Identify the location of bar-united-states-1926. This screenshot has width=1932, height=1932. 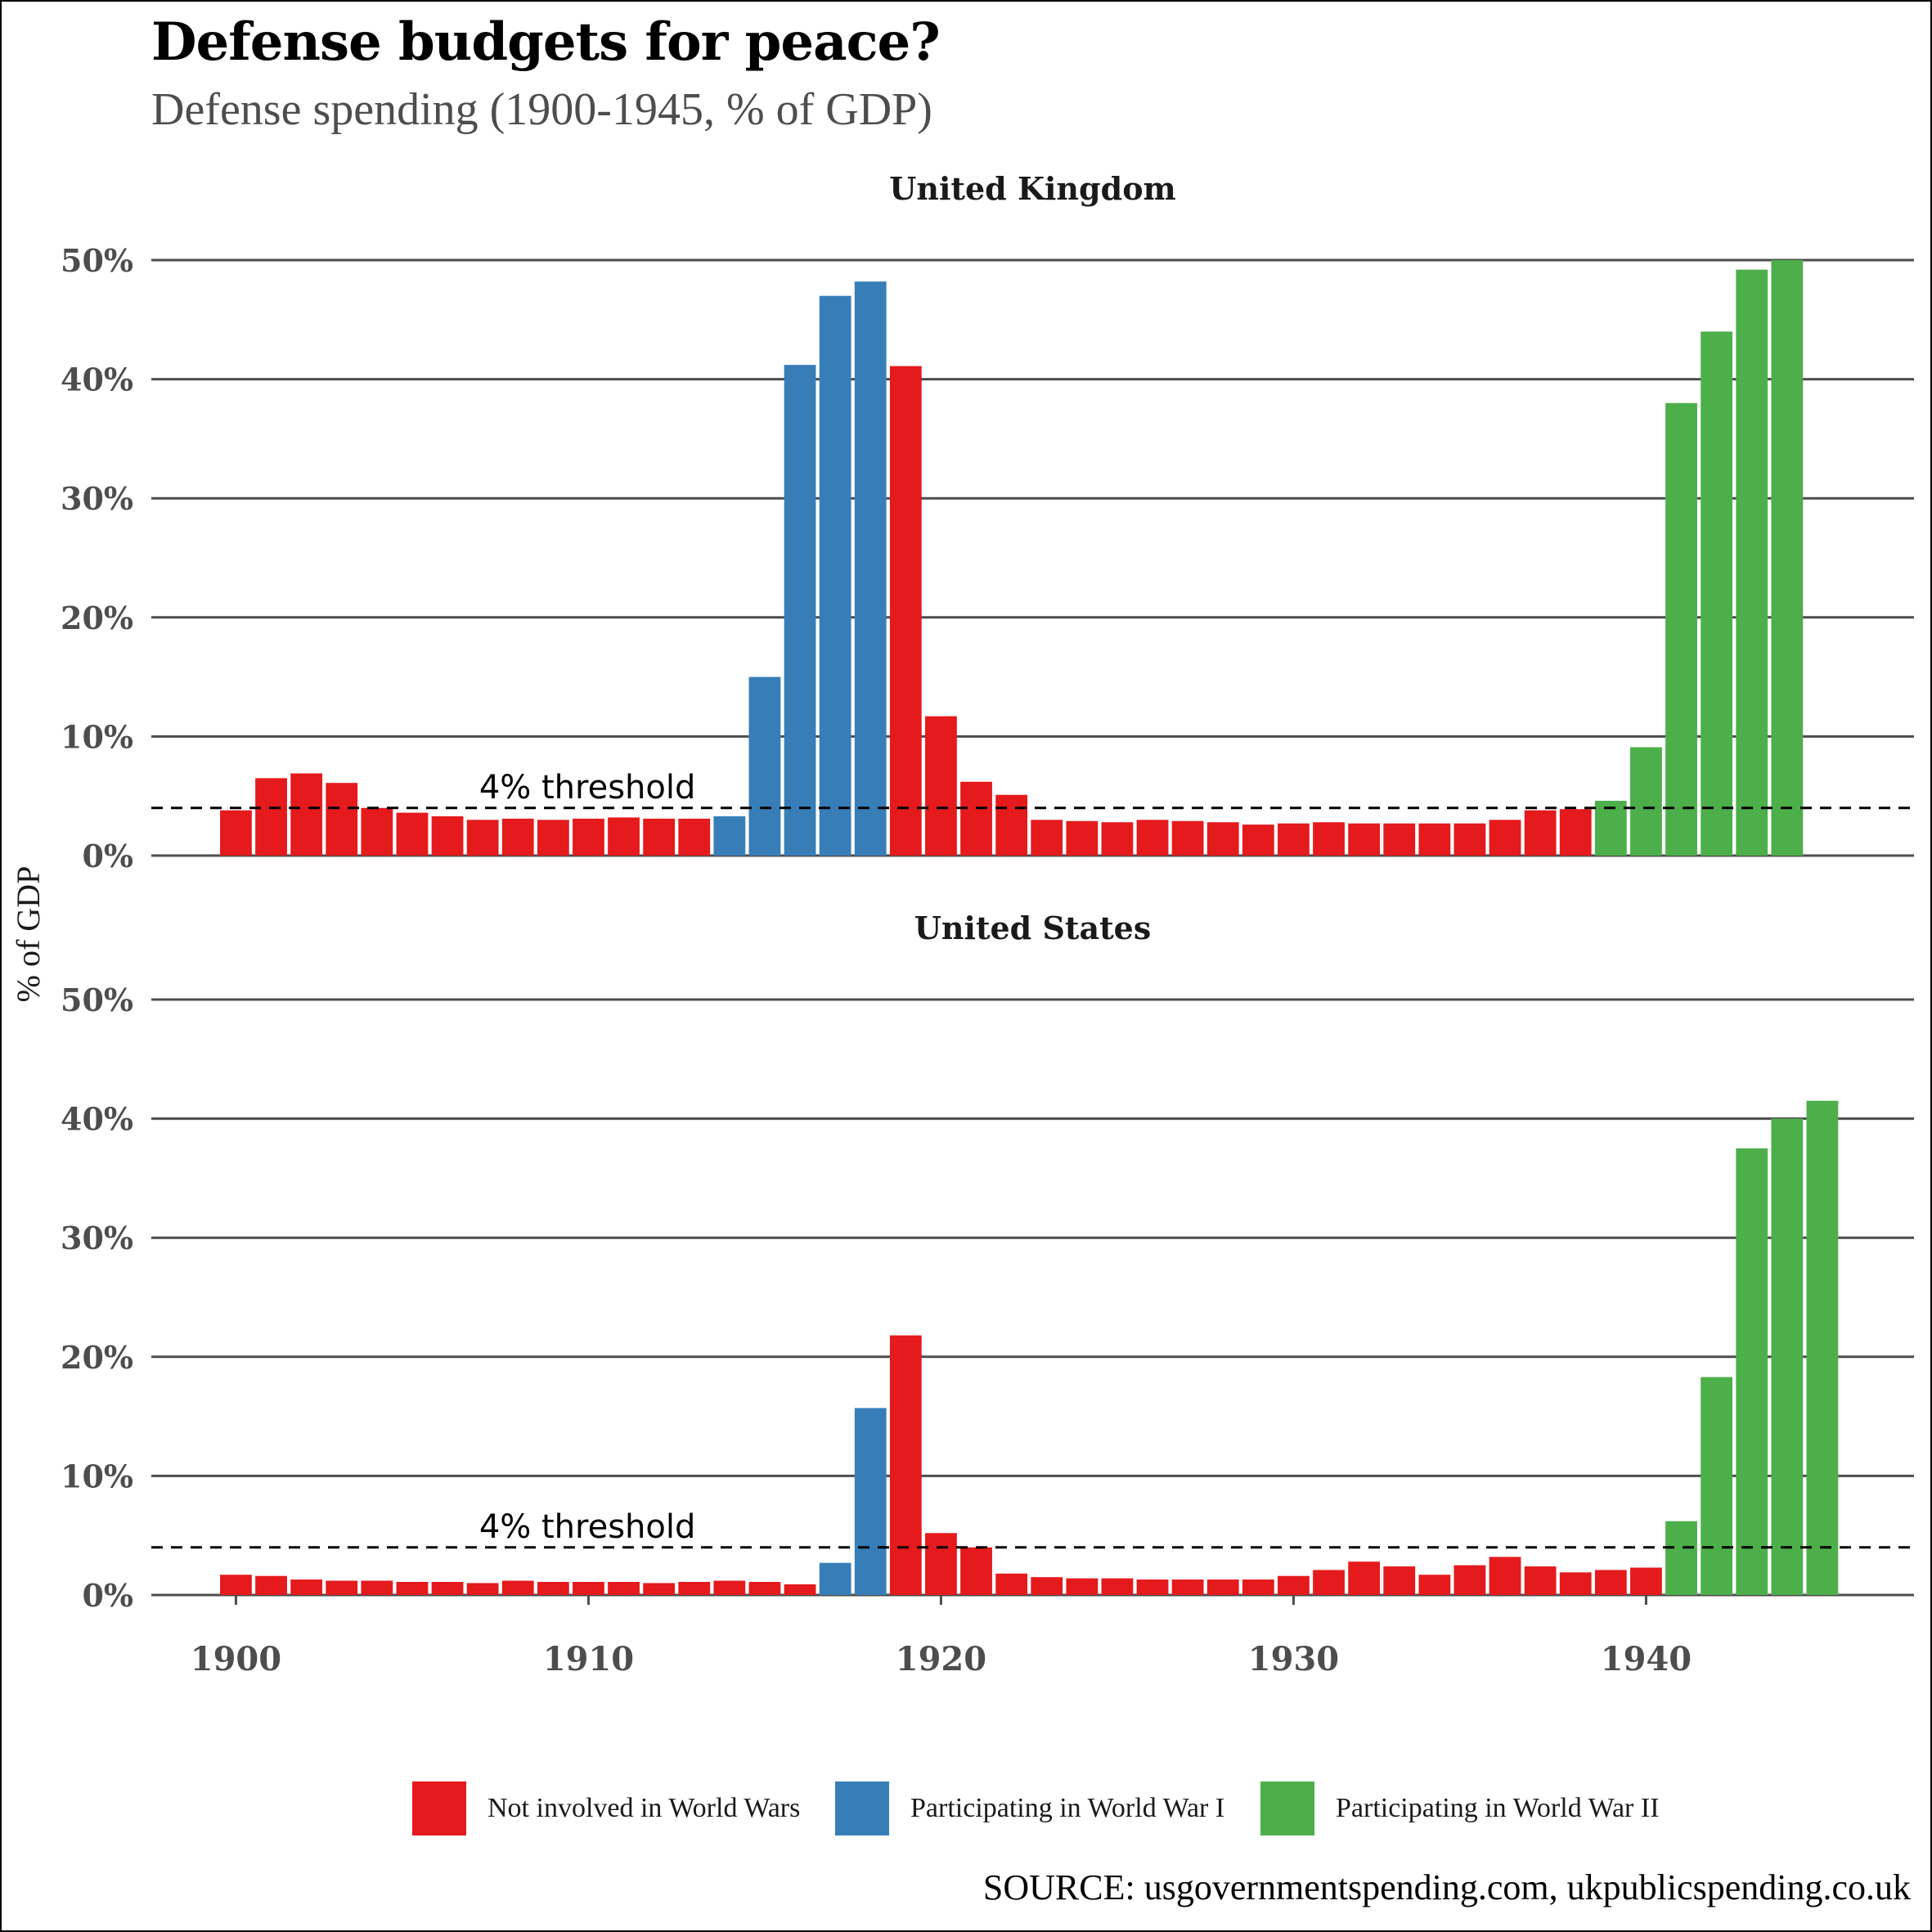
(1153, 1587).